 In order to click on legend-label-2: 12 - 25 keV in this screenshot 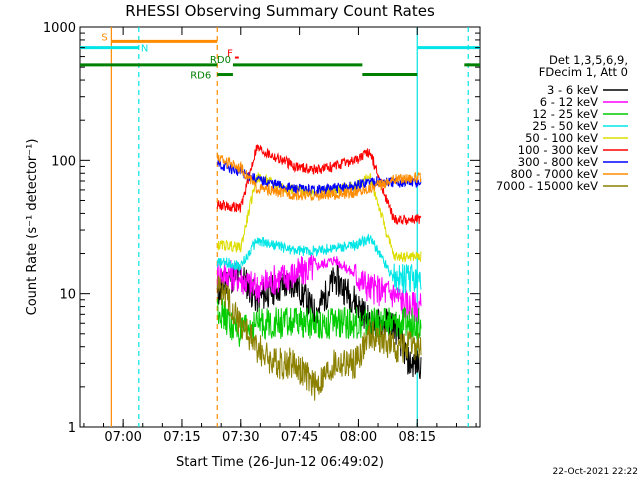, I will do `click(565, 114)`.